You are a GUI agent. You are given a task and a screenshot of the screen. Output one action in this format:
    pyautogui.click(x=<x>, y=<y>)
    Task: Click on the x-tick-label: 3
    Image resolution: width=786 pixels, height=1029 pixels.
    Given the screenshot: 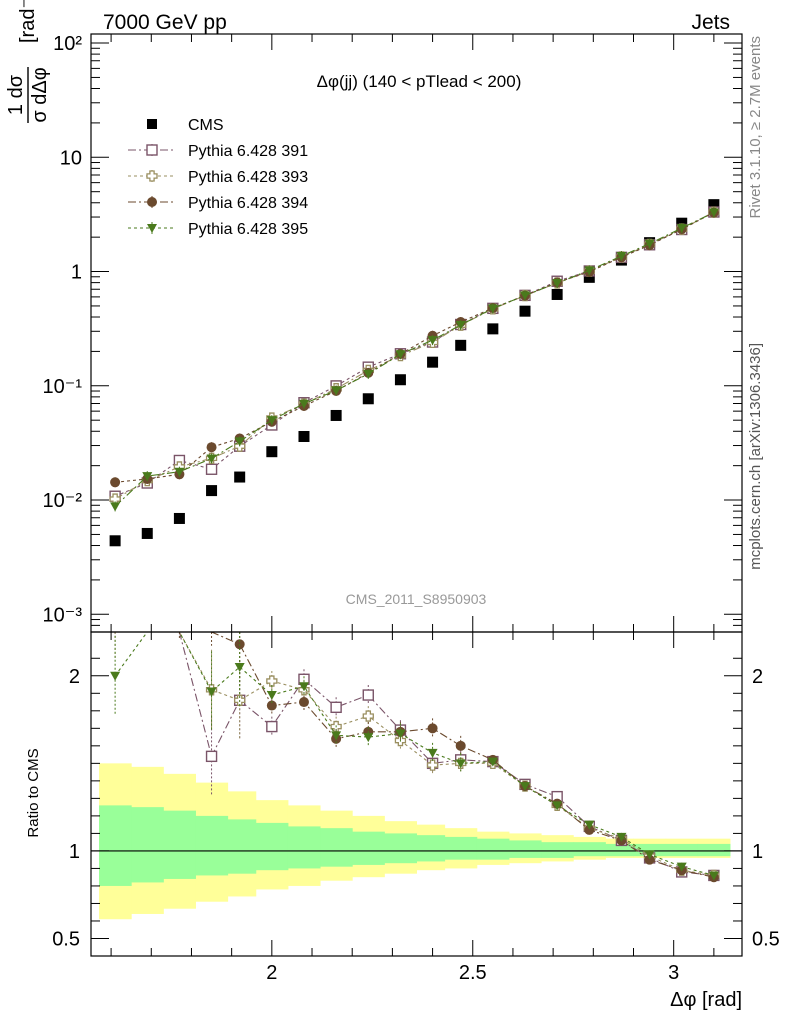 What is the action you would take?
    pyautogui.click(x=673, y=973)
    